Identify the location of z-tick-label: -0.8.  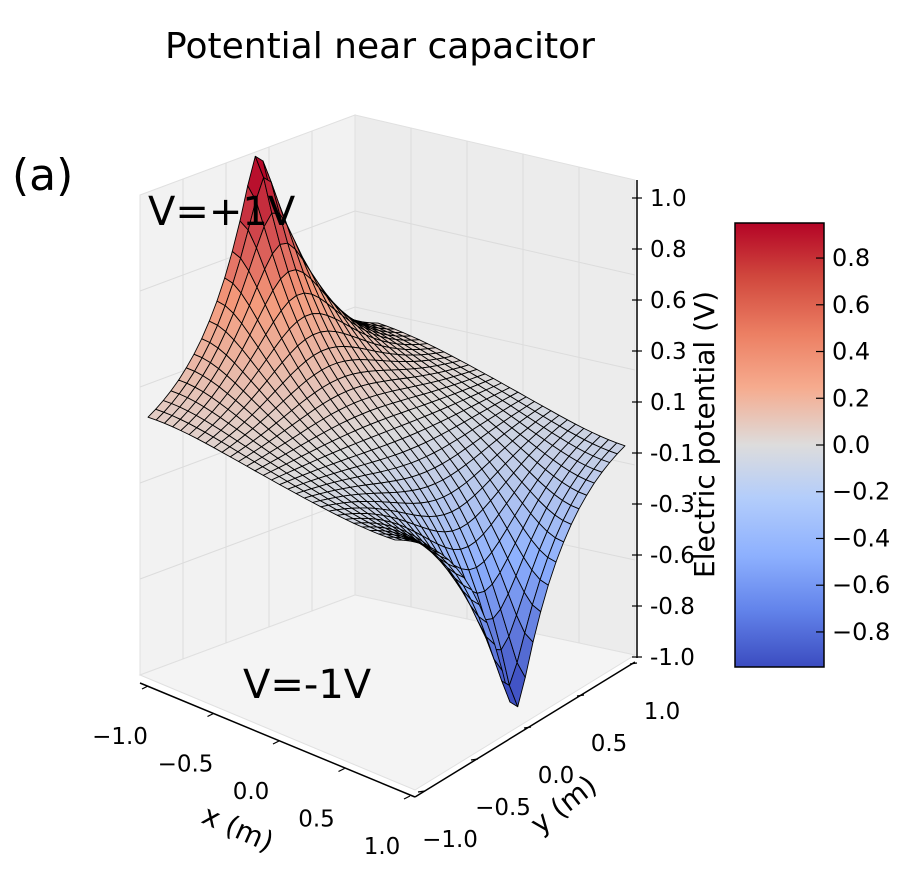
(672, 607).